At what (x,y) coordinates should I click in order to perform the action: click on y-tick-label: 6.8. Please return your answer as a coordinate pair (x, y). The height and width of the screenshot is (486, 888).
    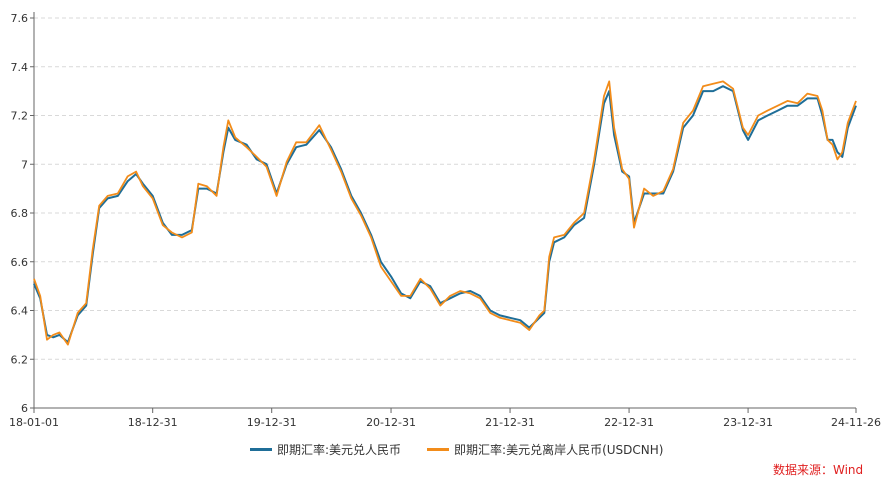
    Looking at the image, I should click on (20, 213).